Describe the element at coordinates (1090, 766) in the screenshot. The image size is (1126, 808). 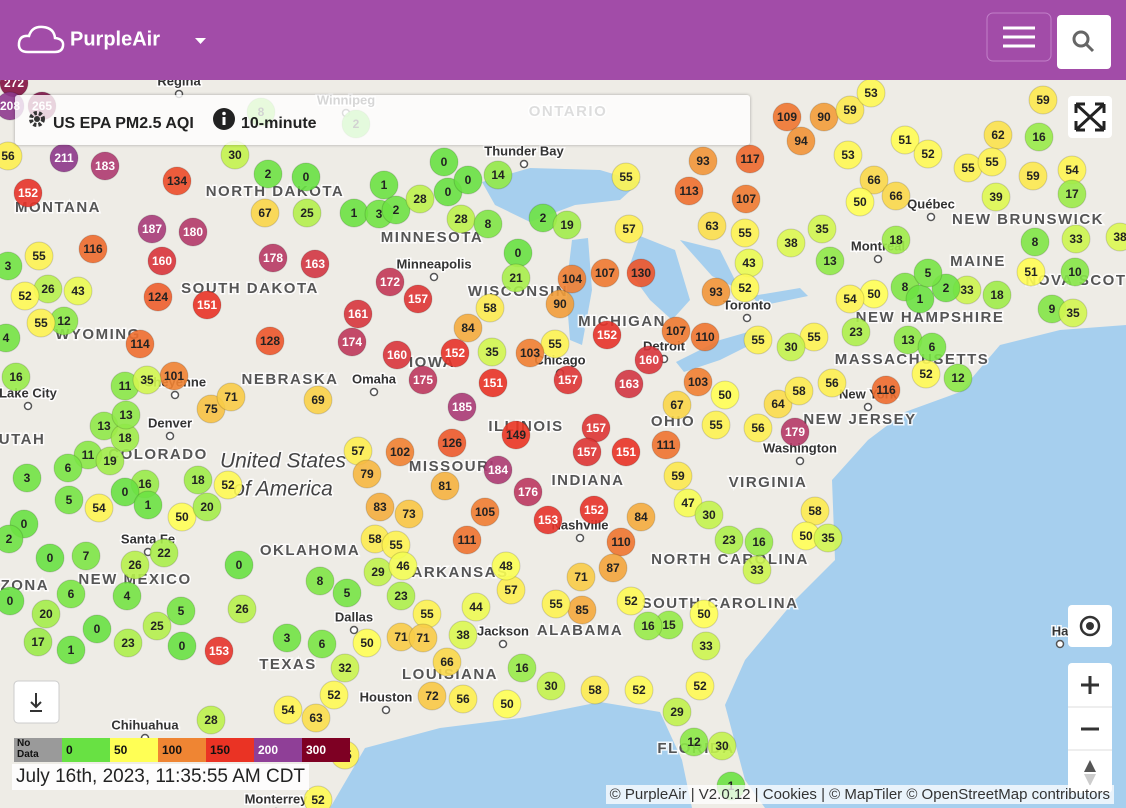
I see `compass-button` at that location.